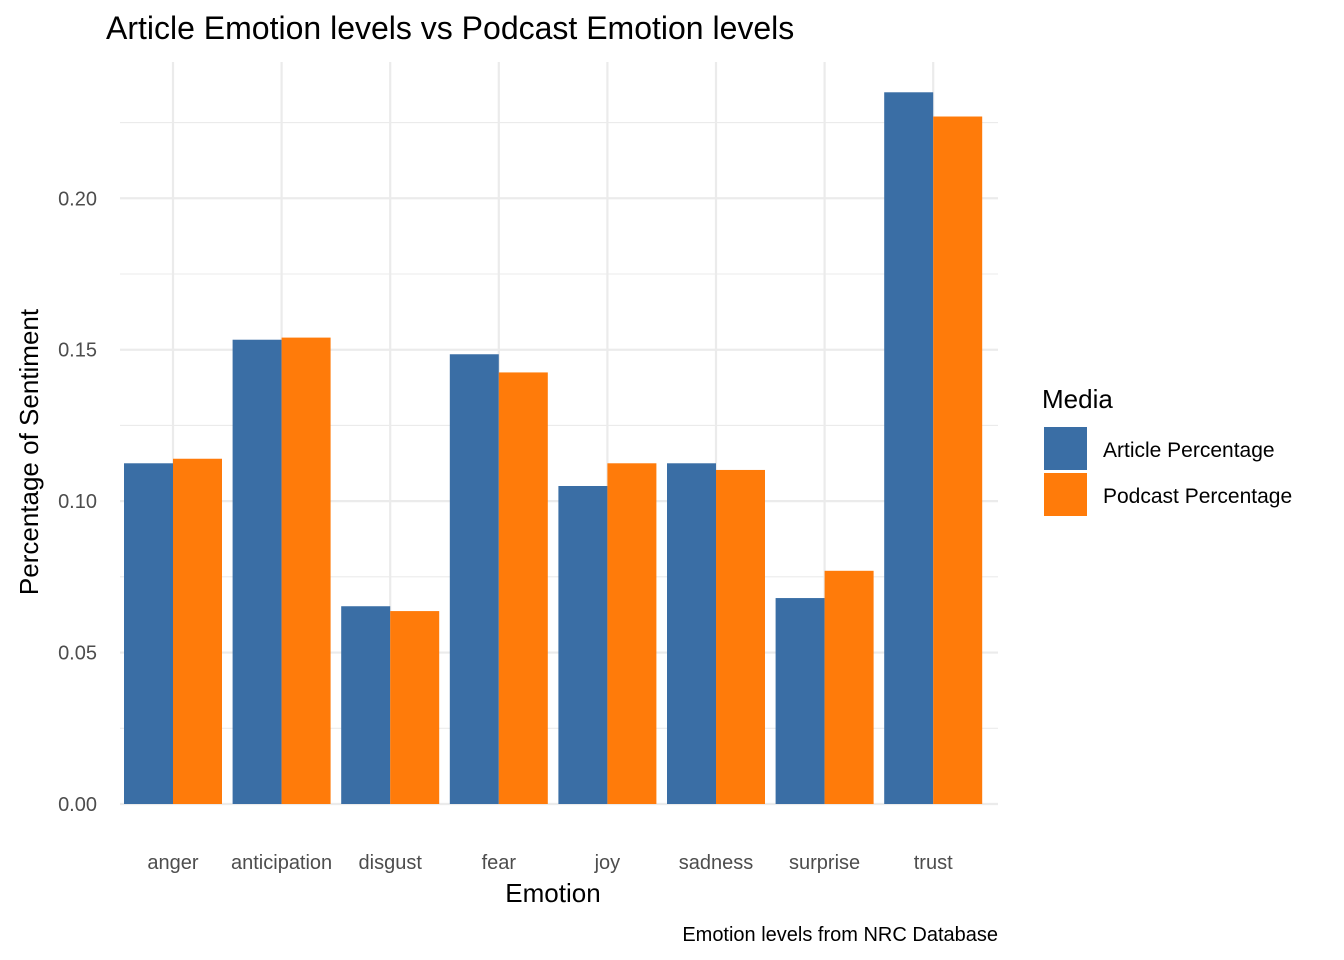 The width and height of the screenshot is (1344, 960). Describe the element at coordinates (257, 571) in the screenshot. I see `bar-article-percentage-anticipation` at that location.